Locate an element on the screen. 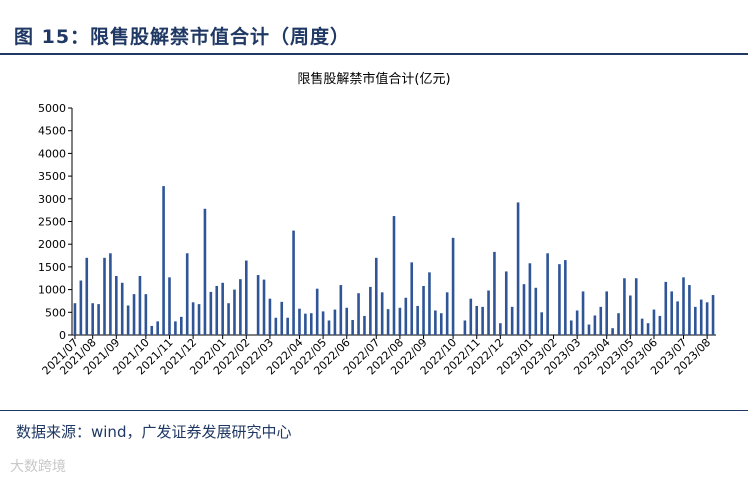 This screenshot has width=748, height=482. y-tick-label: 1000 is located at coordinates (52, 290).